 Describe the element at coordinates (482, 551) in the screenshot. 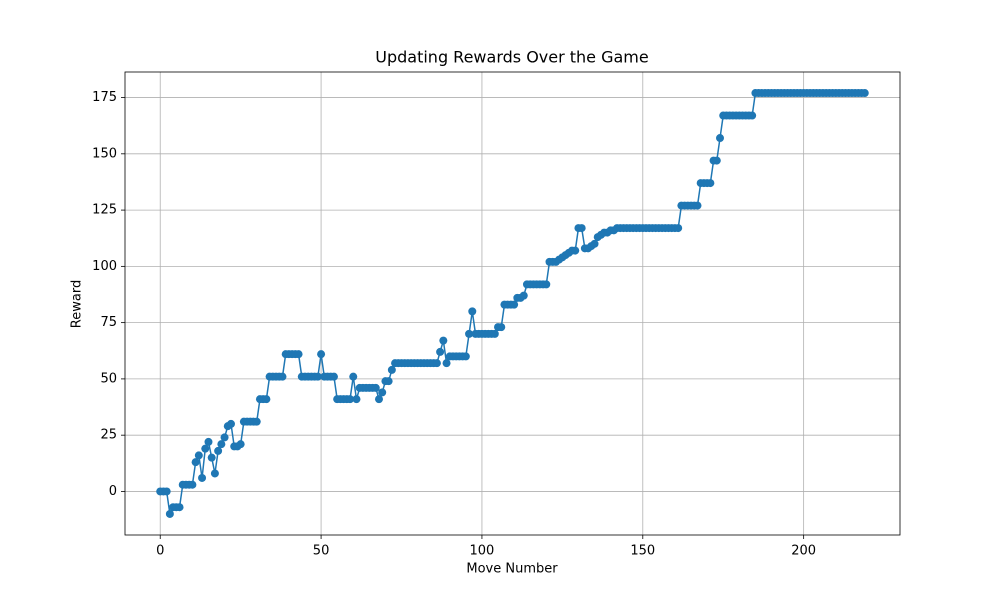

I see `x-tick-label: 100` at that location.